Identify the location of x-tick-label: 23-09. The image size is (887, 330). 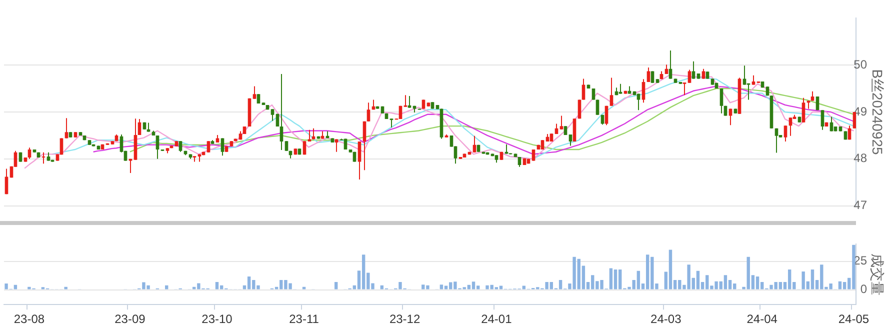
(130, 319).